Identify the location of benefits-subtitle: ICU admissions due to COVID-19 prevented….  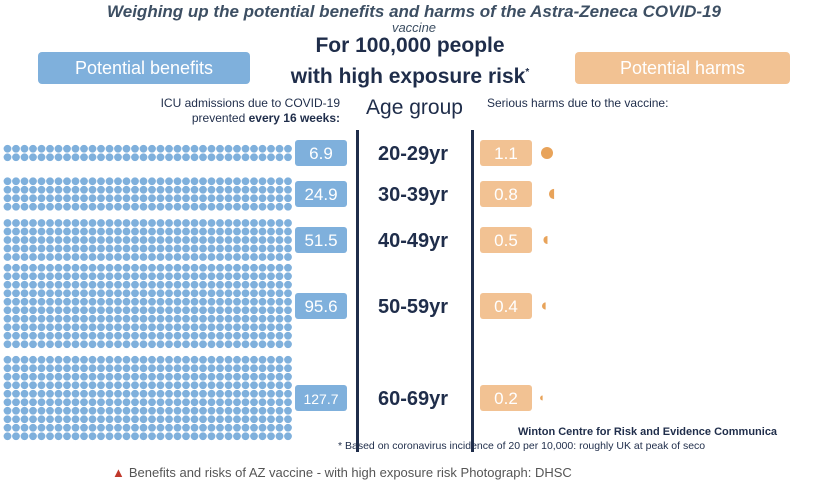
(250, 110).